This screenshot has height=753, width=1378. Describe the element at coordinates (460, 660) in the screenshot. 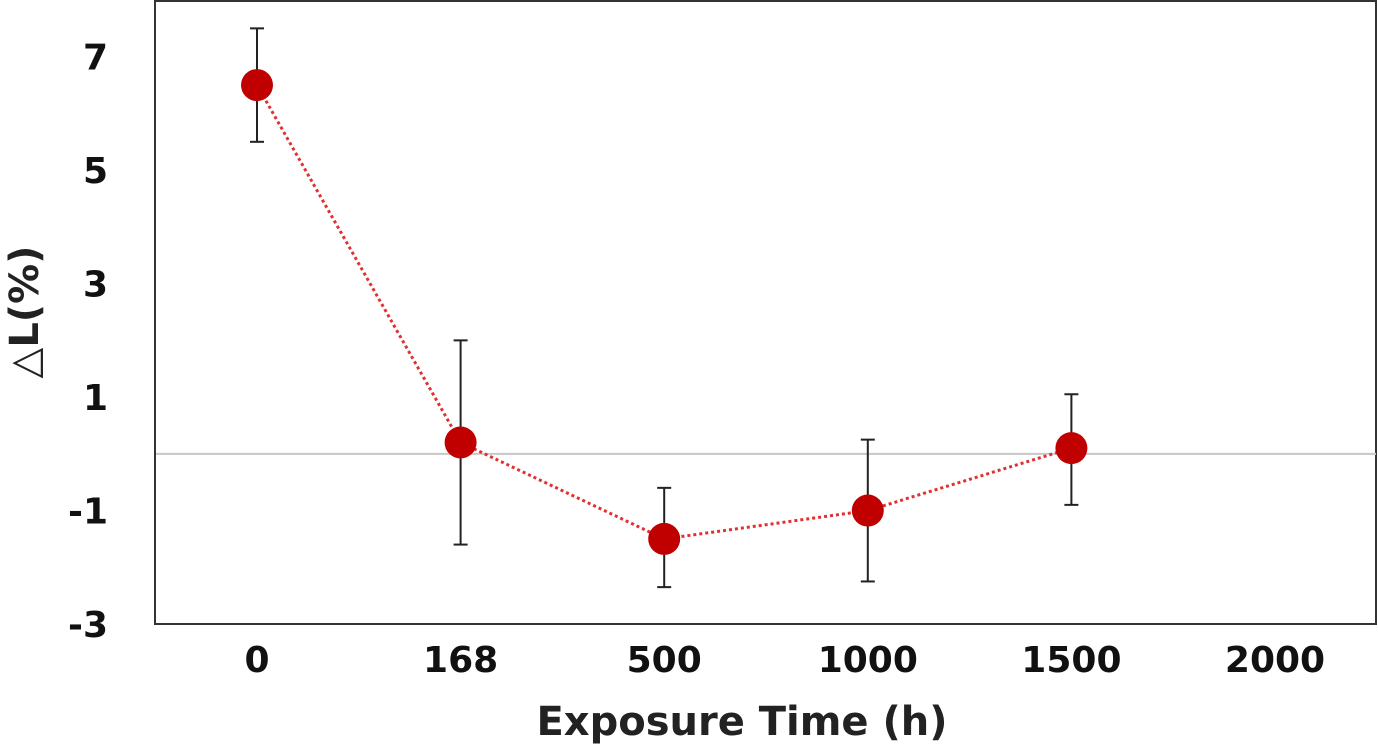

I see `x-tick-label: 168` at that location.